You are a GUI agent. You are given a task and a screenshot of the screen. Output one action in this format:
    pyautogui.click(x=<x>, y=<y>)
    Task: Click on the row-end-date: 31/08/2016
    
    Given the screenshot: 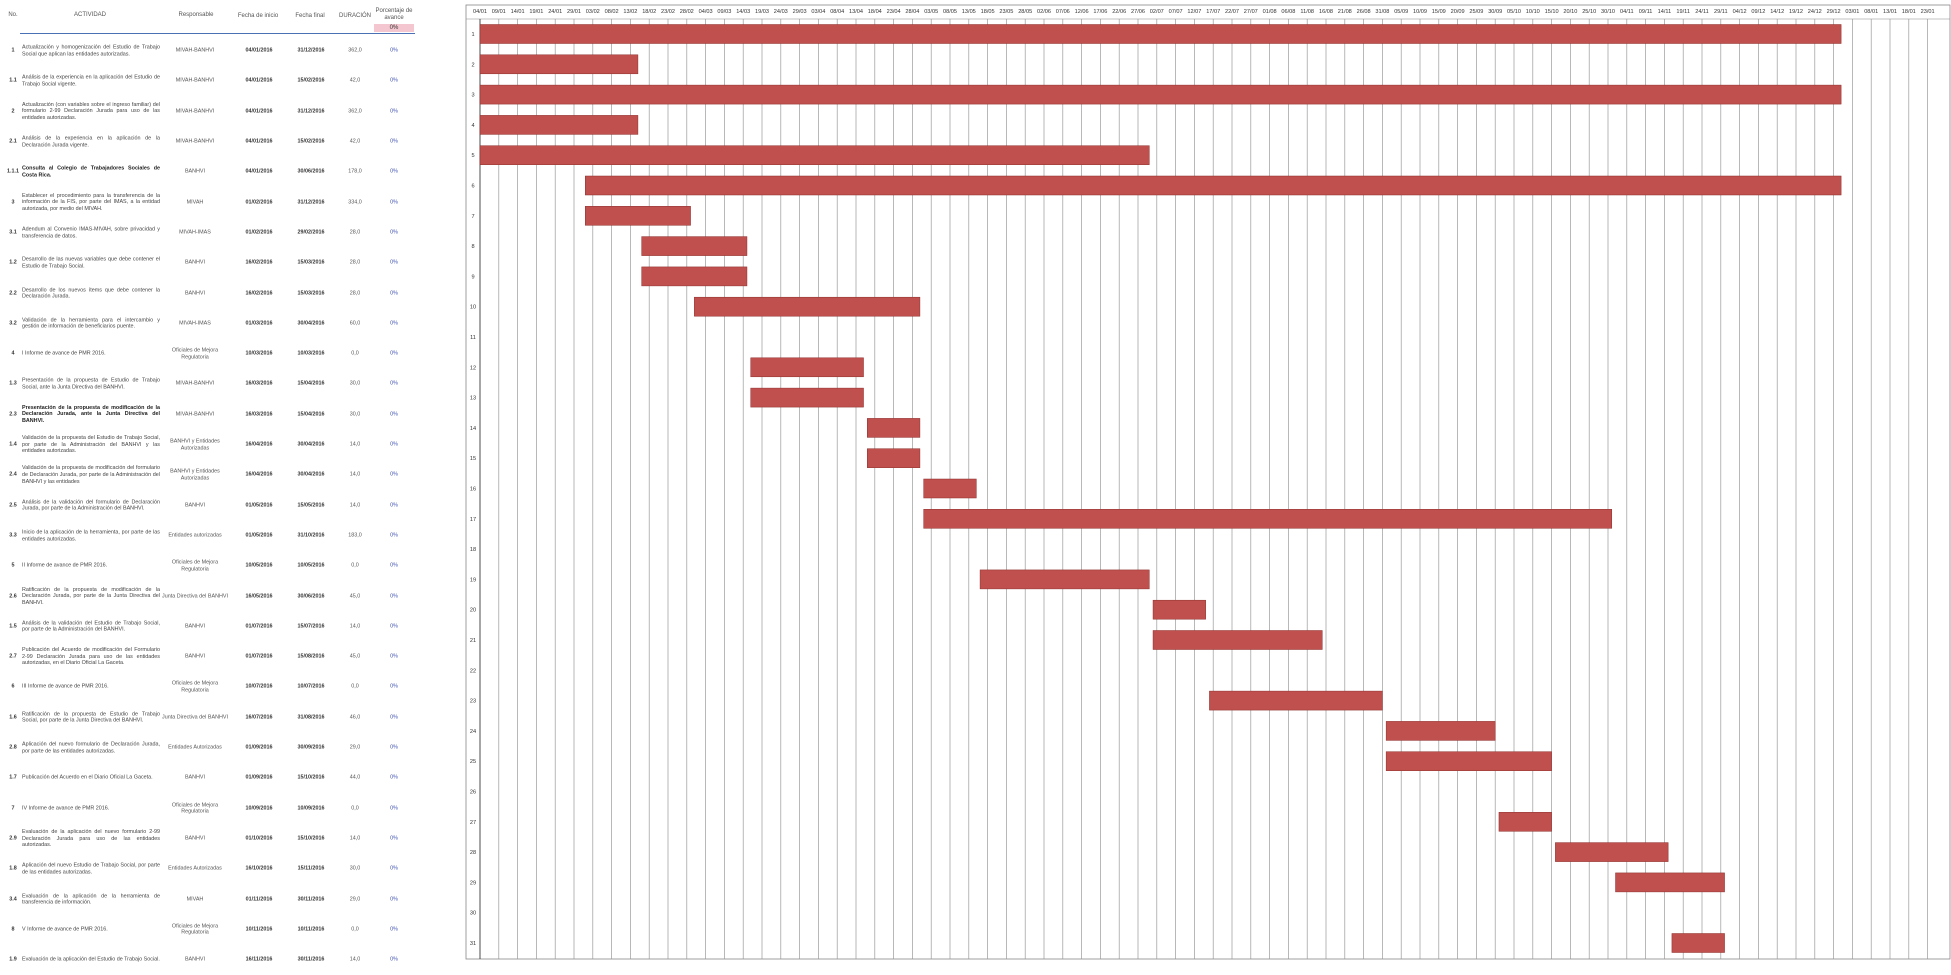 What is the action you would take?
    pyautogui.click(x=311, y=717)
    